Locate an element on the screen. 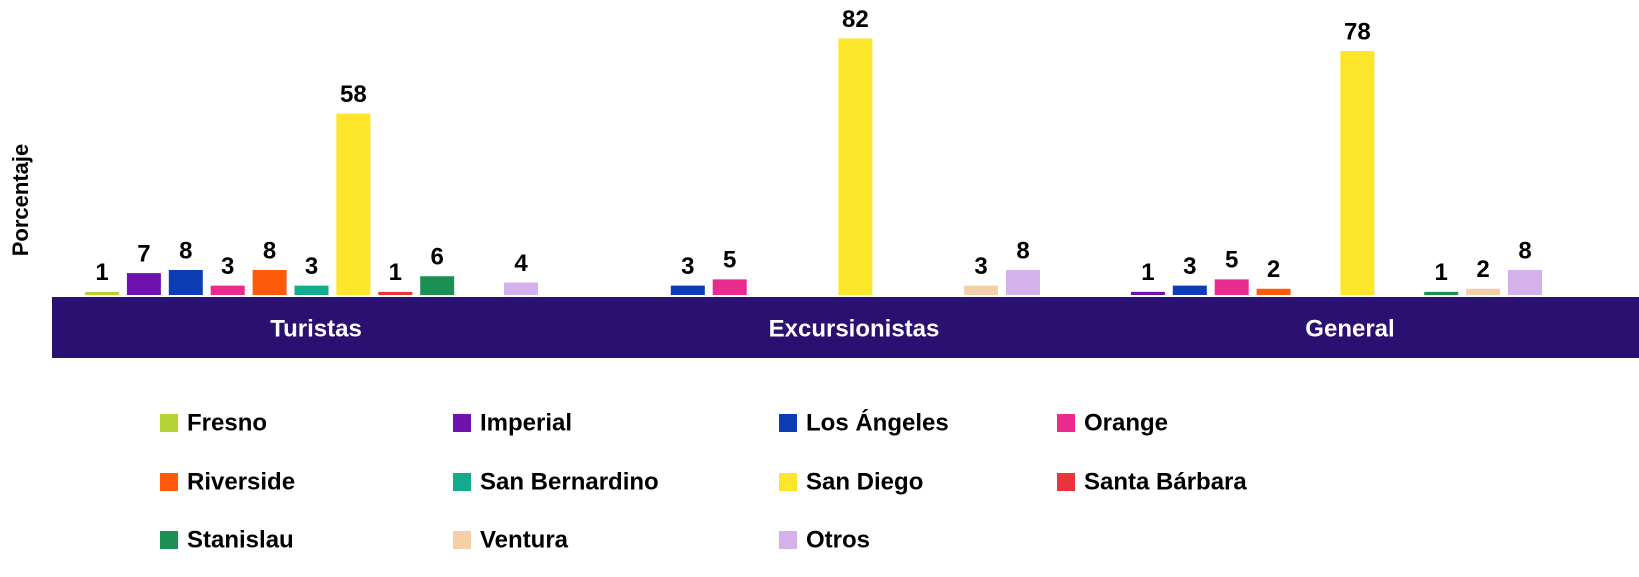  y-axis-label: Porcentaje is located at coordinates (20, 200).